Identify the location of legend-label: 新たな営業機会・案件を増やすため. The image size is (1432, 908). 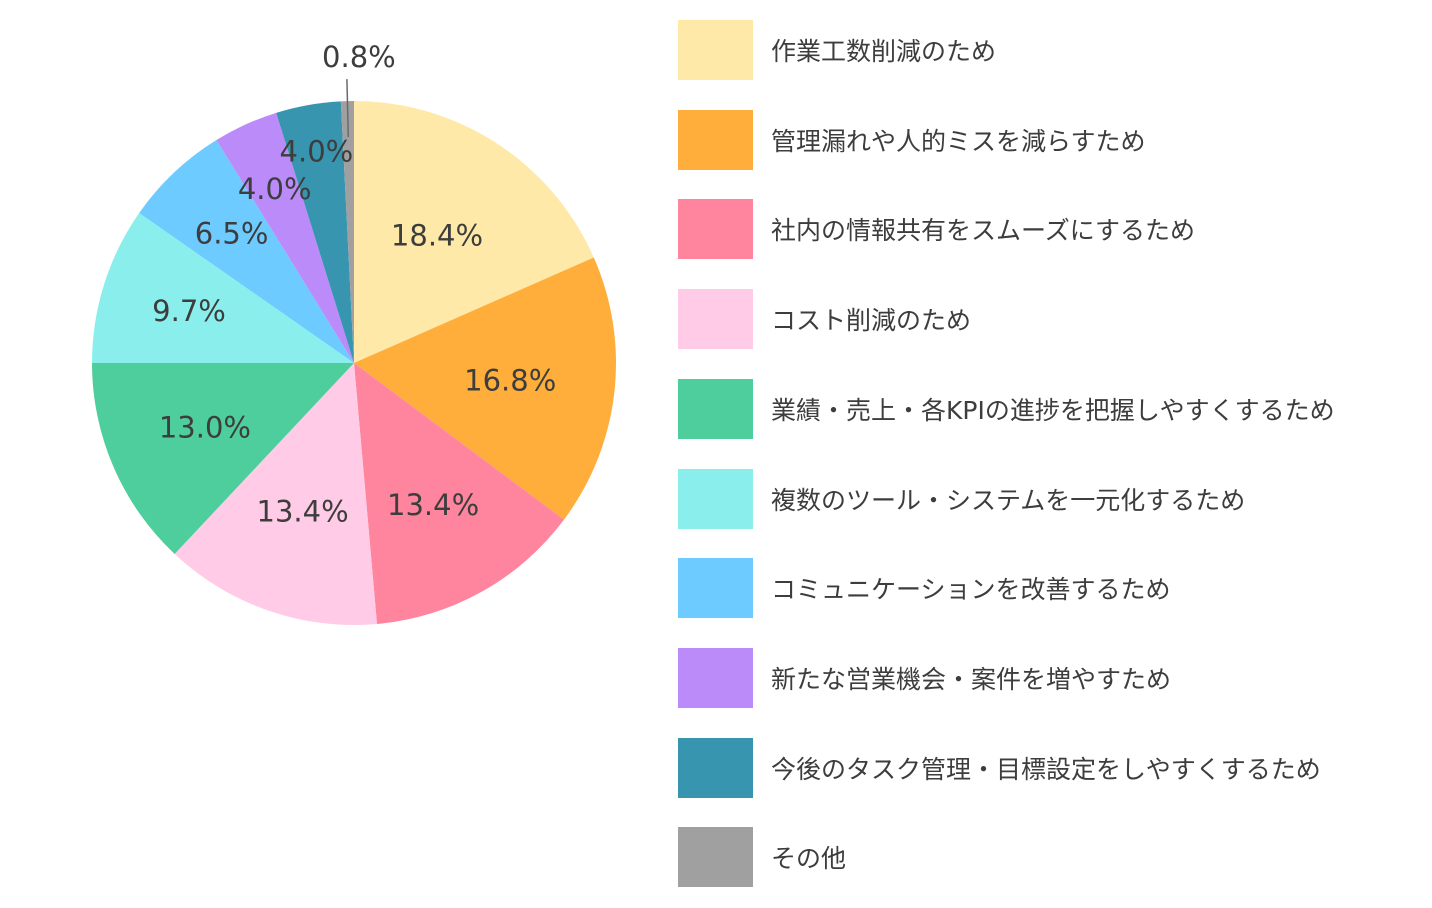
(971, 679).